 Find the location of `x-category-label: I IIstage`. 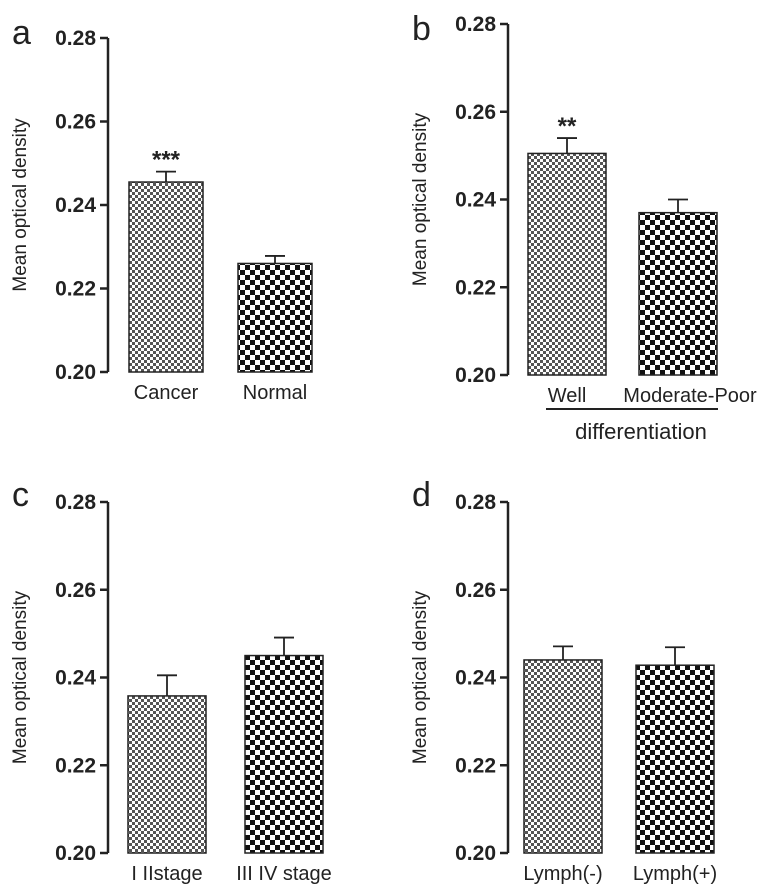

x-category-label: I IIstage is located at coordinates (166, 874).